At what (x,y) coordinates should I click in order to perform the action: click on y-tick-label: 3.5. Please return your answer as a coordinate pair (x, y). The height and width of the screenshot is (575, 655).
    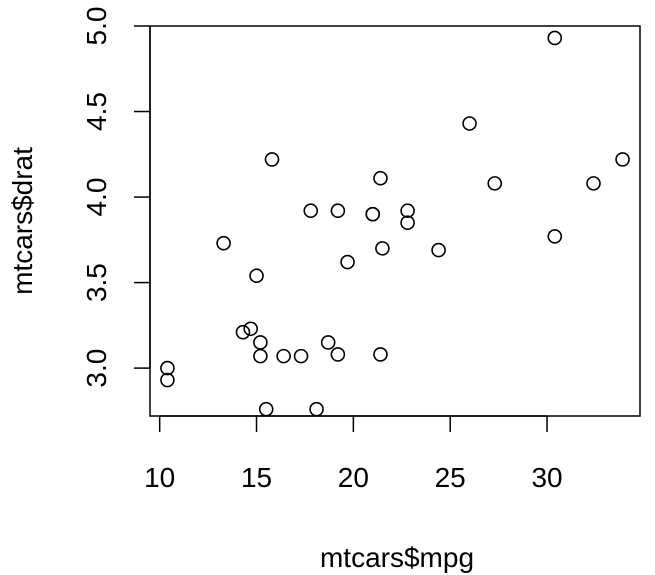
    Looking at the image, I should click on (96, 282).